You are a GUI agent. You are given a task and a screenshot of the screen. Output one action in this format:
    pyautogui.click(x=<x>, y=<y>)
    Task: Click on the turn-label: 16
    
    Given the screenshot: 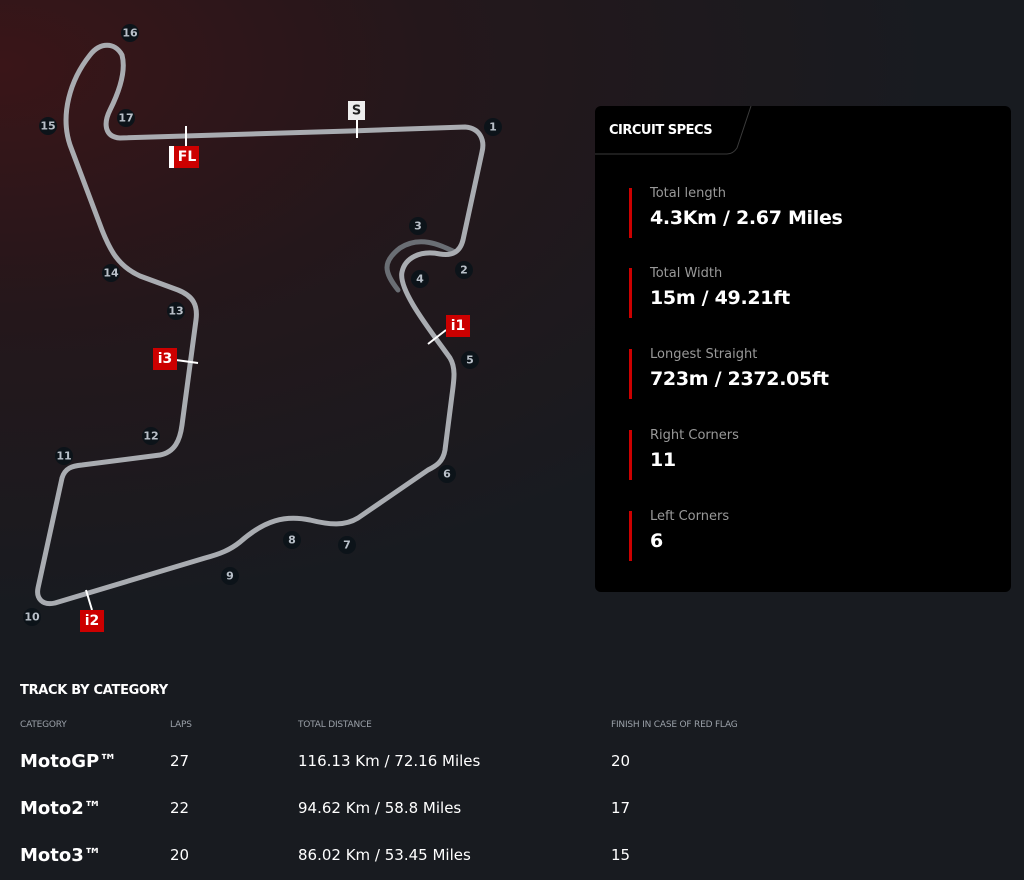 What is the action you would take?
    pyautogui.click(x=130, y=33)
    